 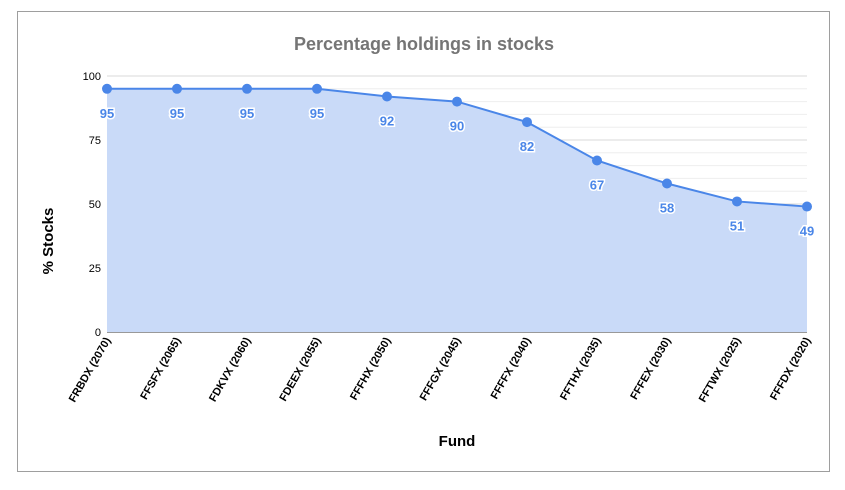 What do you see at coordinates (95, 205) in the screenshot?
I see `y-tick-label: 50` at bounding box center [95, 205].